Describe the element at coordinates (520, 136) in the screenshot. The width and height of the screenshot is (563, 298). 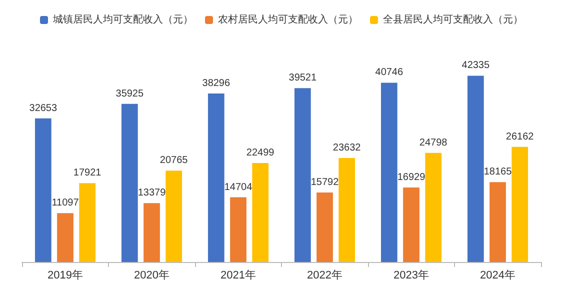
I see `data-label: 26162` at that location.